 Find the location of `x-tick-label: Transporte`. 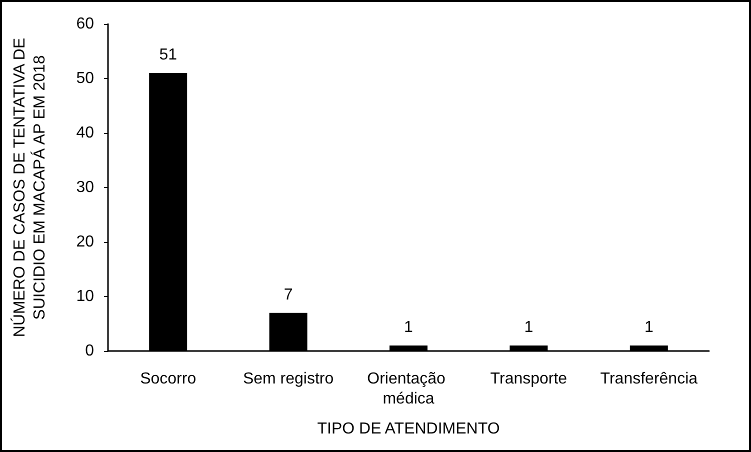

x-tick-label: Transporte is located at coordinates (529, 379).